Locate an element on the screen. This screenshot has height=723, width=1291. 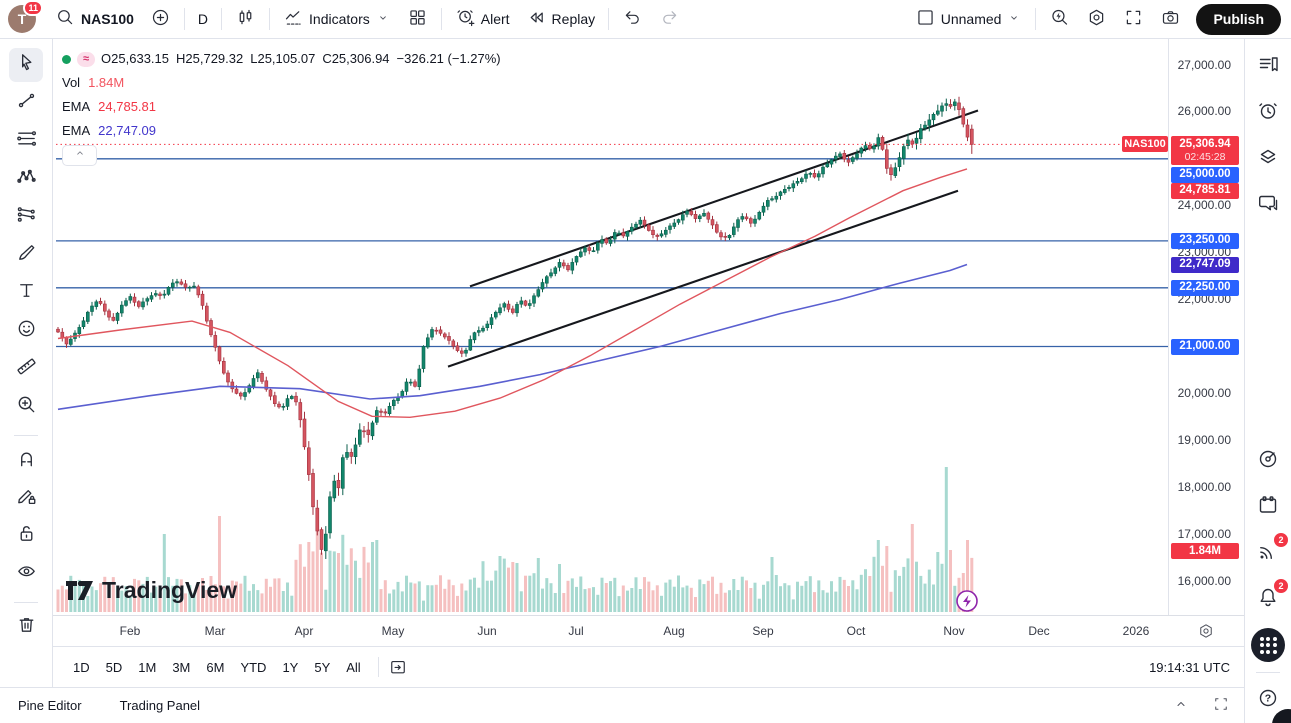
replay-rewind-icon is located at coordinates (536, 19).